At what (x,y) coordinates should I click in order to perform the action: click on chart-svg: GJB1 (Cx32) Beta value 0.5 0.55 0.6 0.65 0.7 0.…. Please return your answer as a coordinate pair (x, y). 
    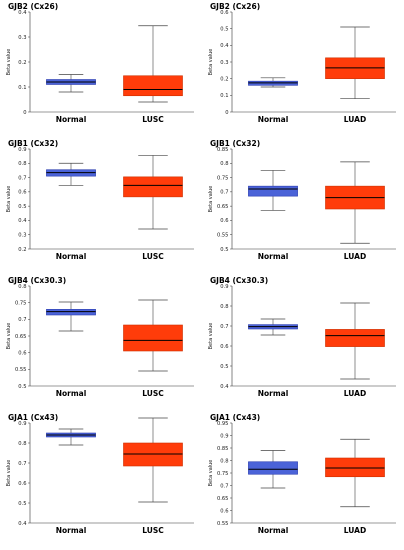
    Looking at the image, I should click on (302, 200).